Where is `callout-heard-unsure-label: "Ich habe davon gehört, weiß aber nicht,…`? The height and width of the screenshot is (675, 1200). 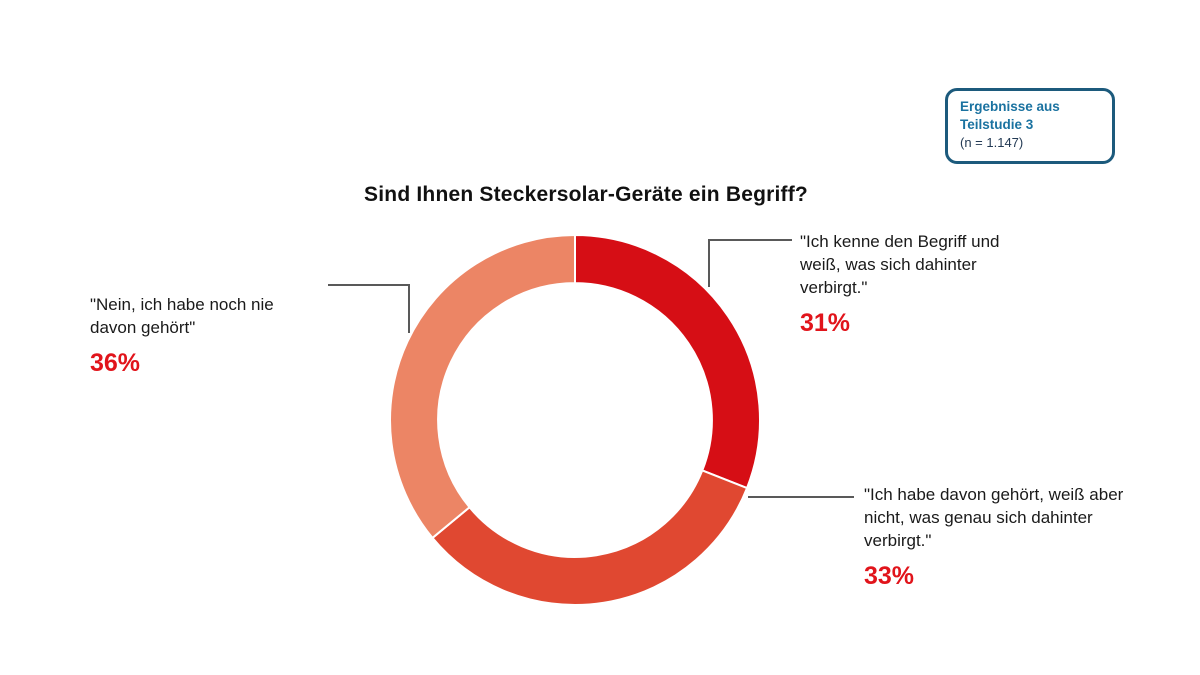 callout-heard-unsure-label: "Ich habe davon gehört, weiß aber nicht,… is located at coordinates (994, 517).